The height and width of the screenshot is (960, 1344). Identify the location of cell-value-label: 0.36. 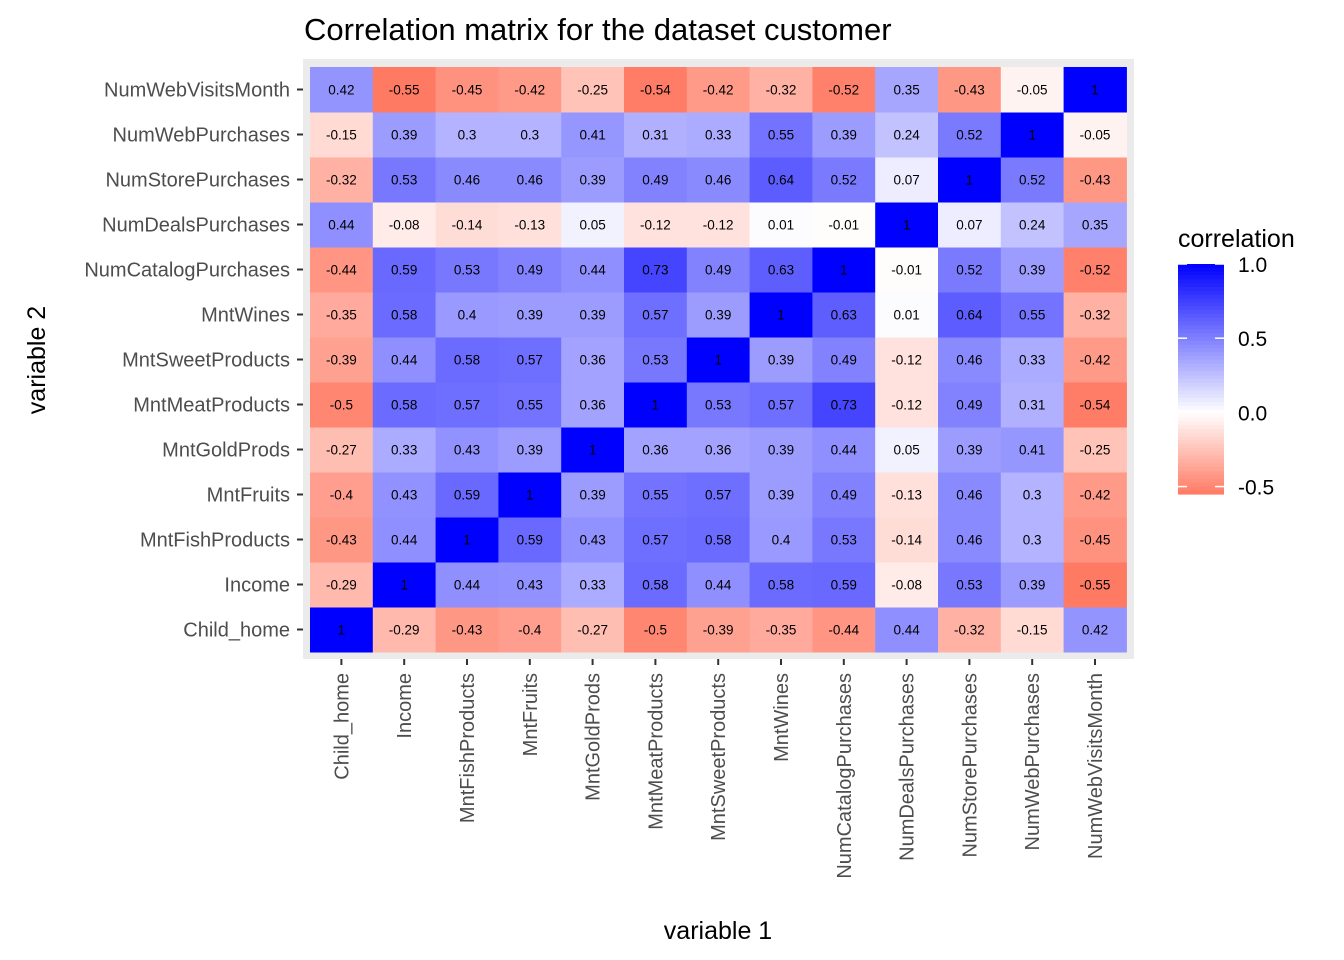
(592, 405).